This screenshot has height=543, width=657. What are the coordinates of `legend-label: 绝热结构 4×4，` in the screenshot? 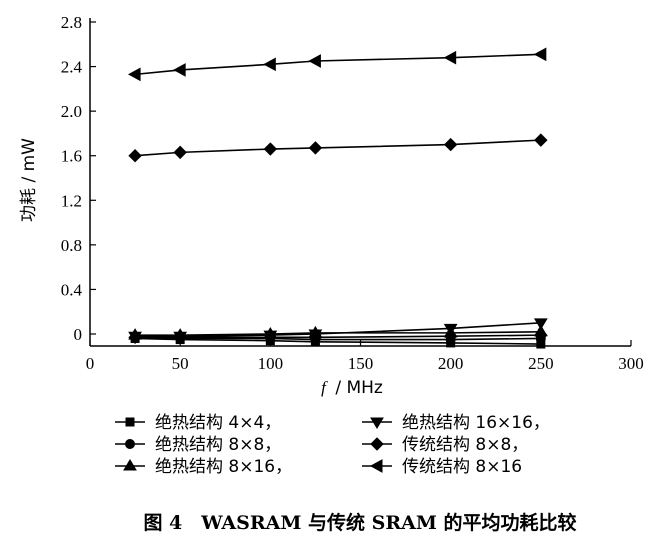 It's located at (218, 423).